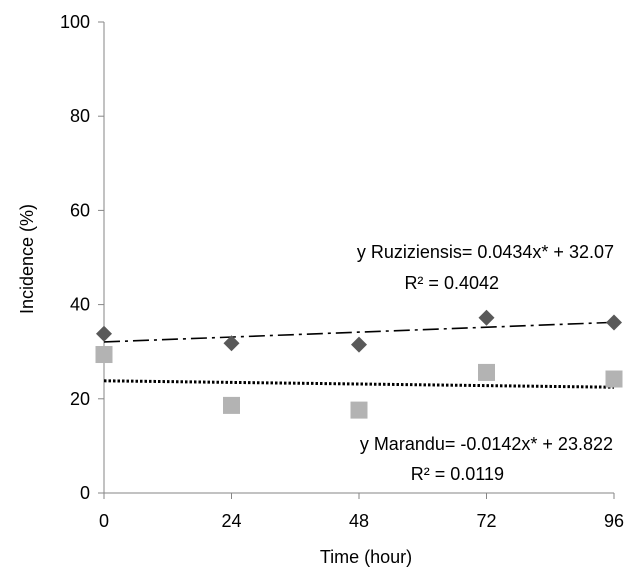  What do you see at coordinates (231, 521) in the screenshot?
I see `x-tick-label: 24` at bounding box center [231, 521].